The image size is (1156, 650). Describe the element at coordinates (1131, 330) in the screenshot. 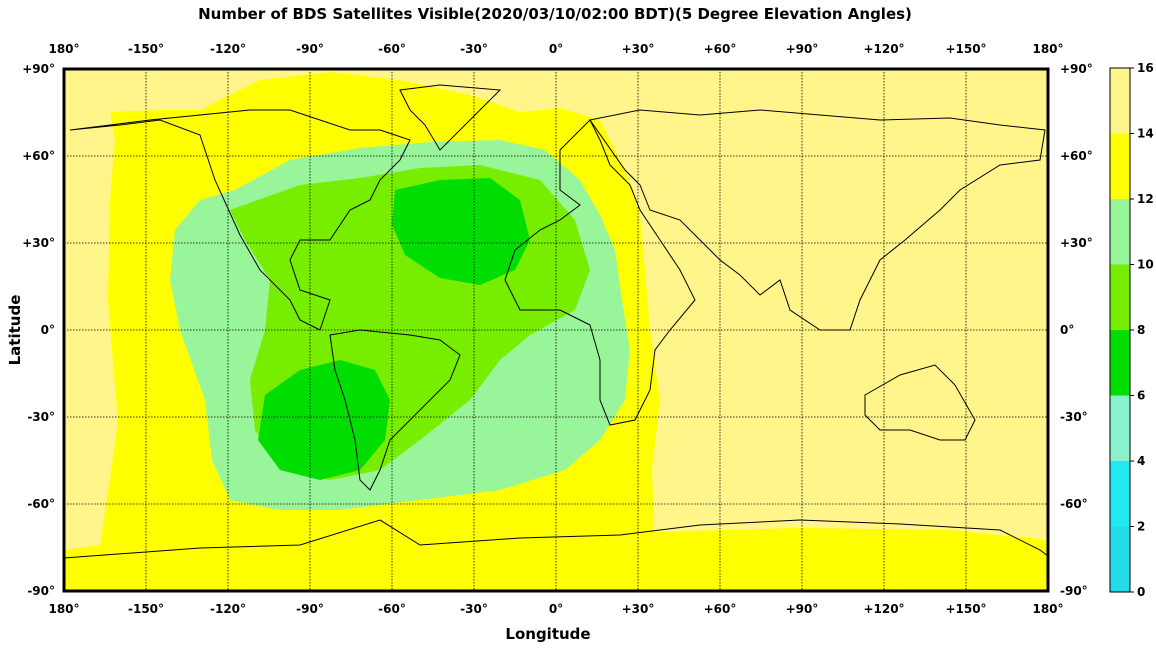

I see `colorbar: 0 2 4 6 8 10 12 14 16` at that location.